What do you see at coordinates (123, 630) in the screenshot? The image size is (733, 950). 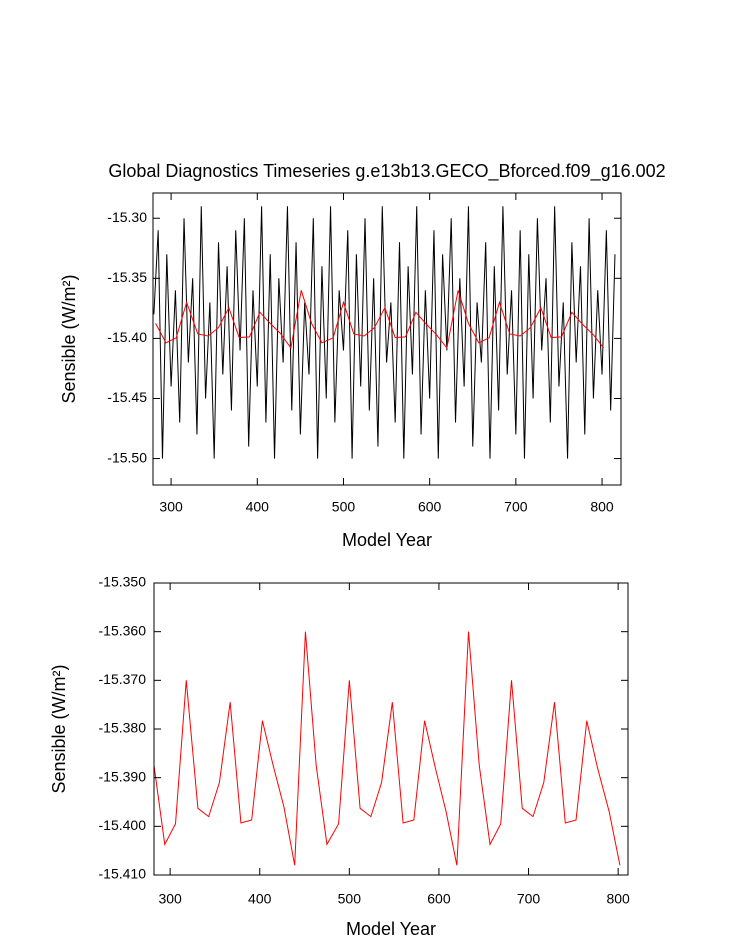 I see `y-tick-label: -15.360` at bounding box center [123, 630].